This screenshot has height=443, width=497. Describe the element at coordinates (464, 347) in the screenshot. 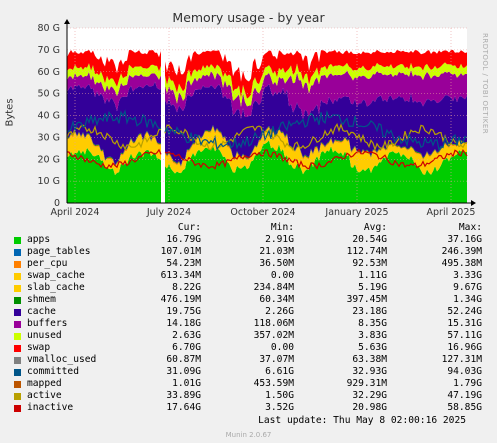

I see `legend-max: 16.96G` at that location.